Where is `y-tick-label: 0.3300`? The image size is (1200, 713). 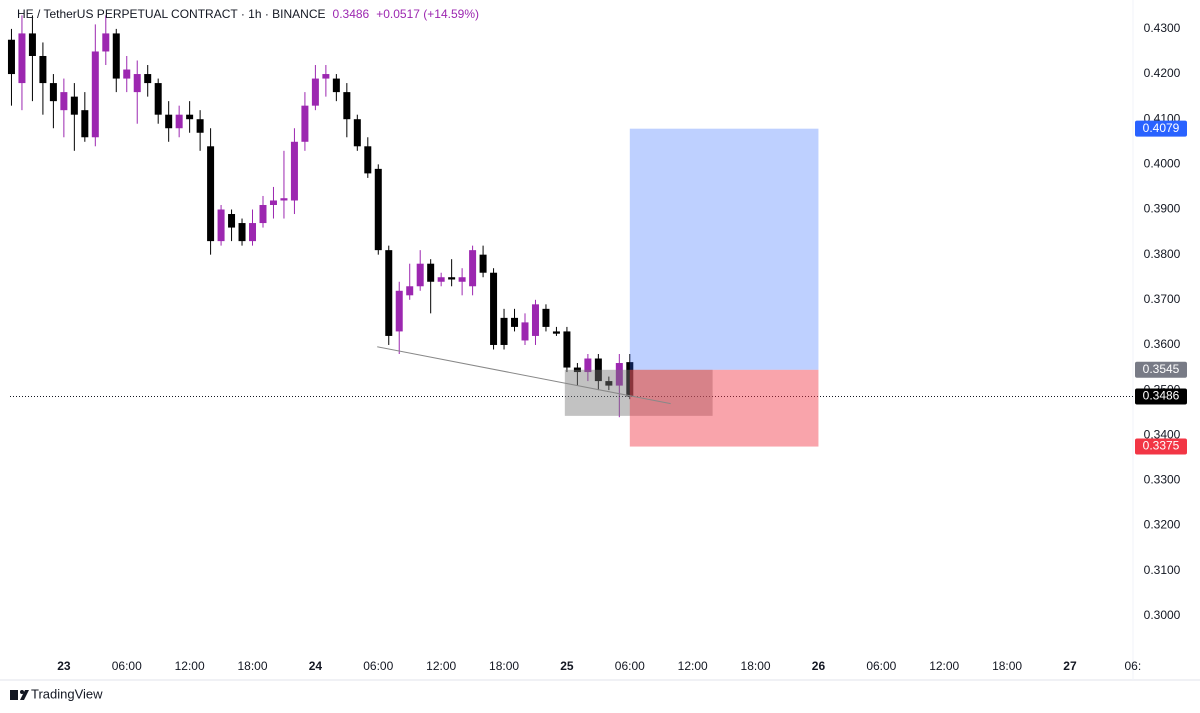 y-tick-label: 0.3300 is located at coordinates (1162, 480).